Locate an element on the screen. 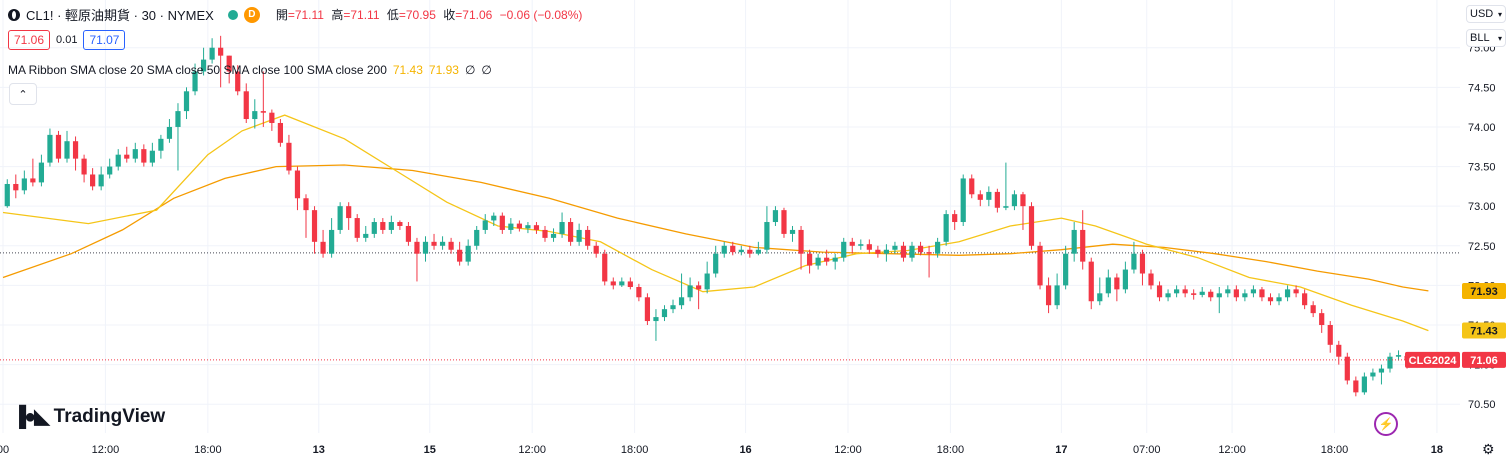 Image resolution: width=1512 pixels, height=463 pixels. gear-icon: ⚙ is located at coordinates (1488, 449).